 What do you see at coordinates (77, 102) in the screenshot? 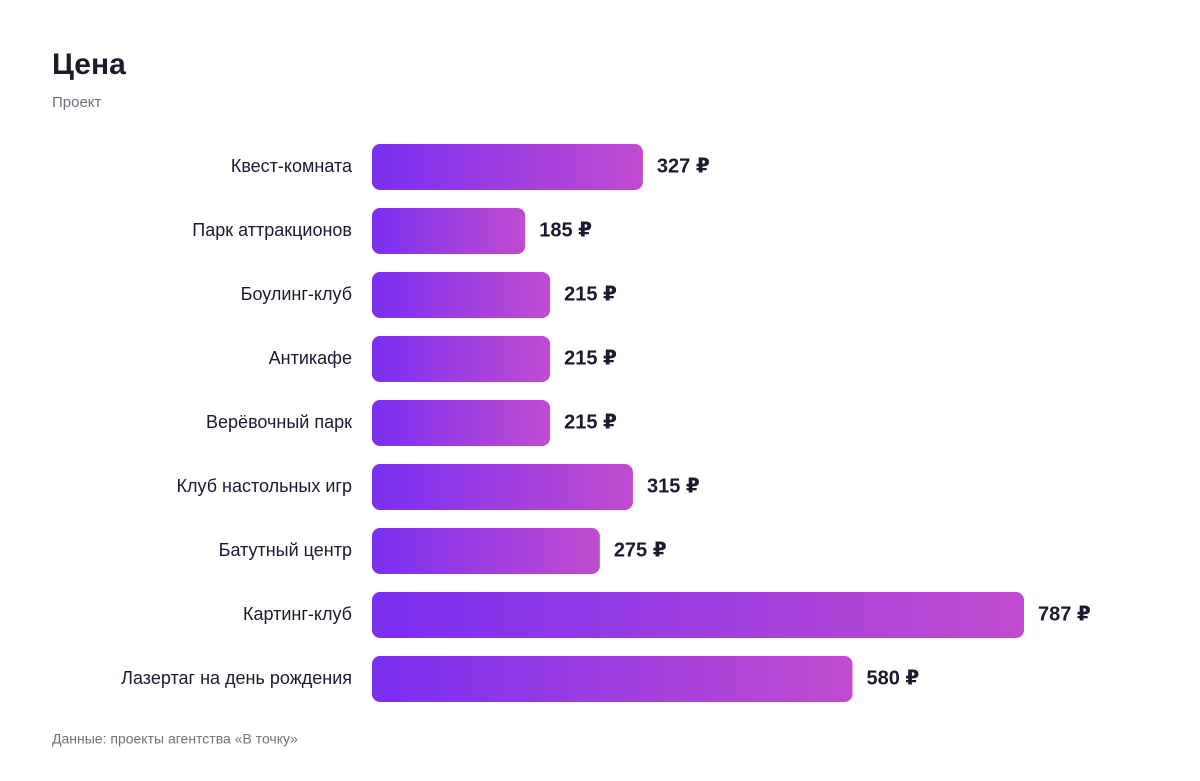
I see `chart-subtitle: Проект` at bounding box center [77, 102].